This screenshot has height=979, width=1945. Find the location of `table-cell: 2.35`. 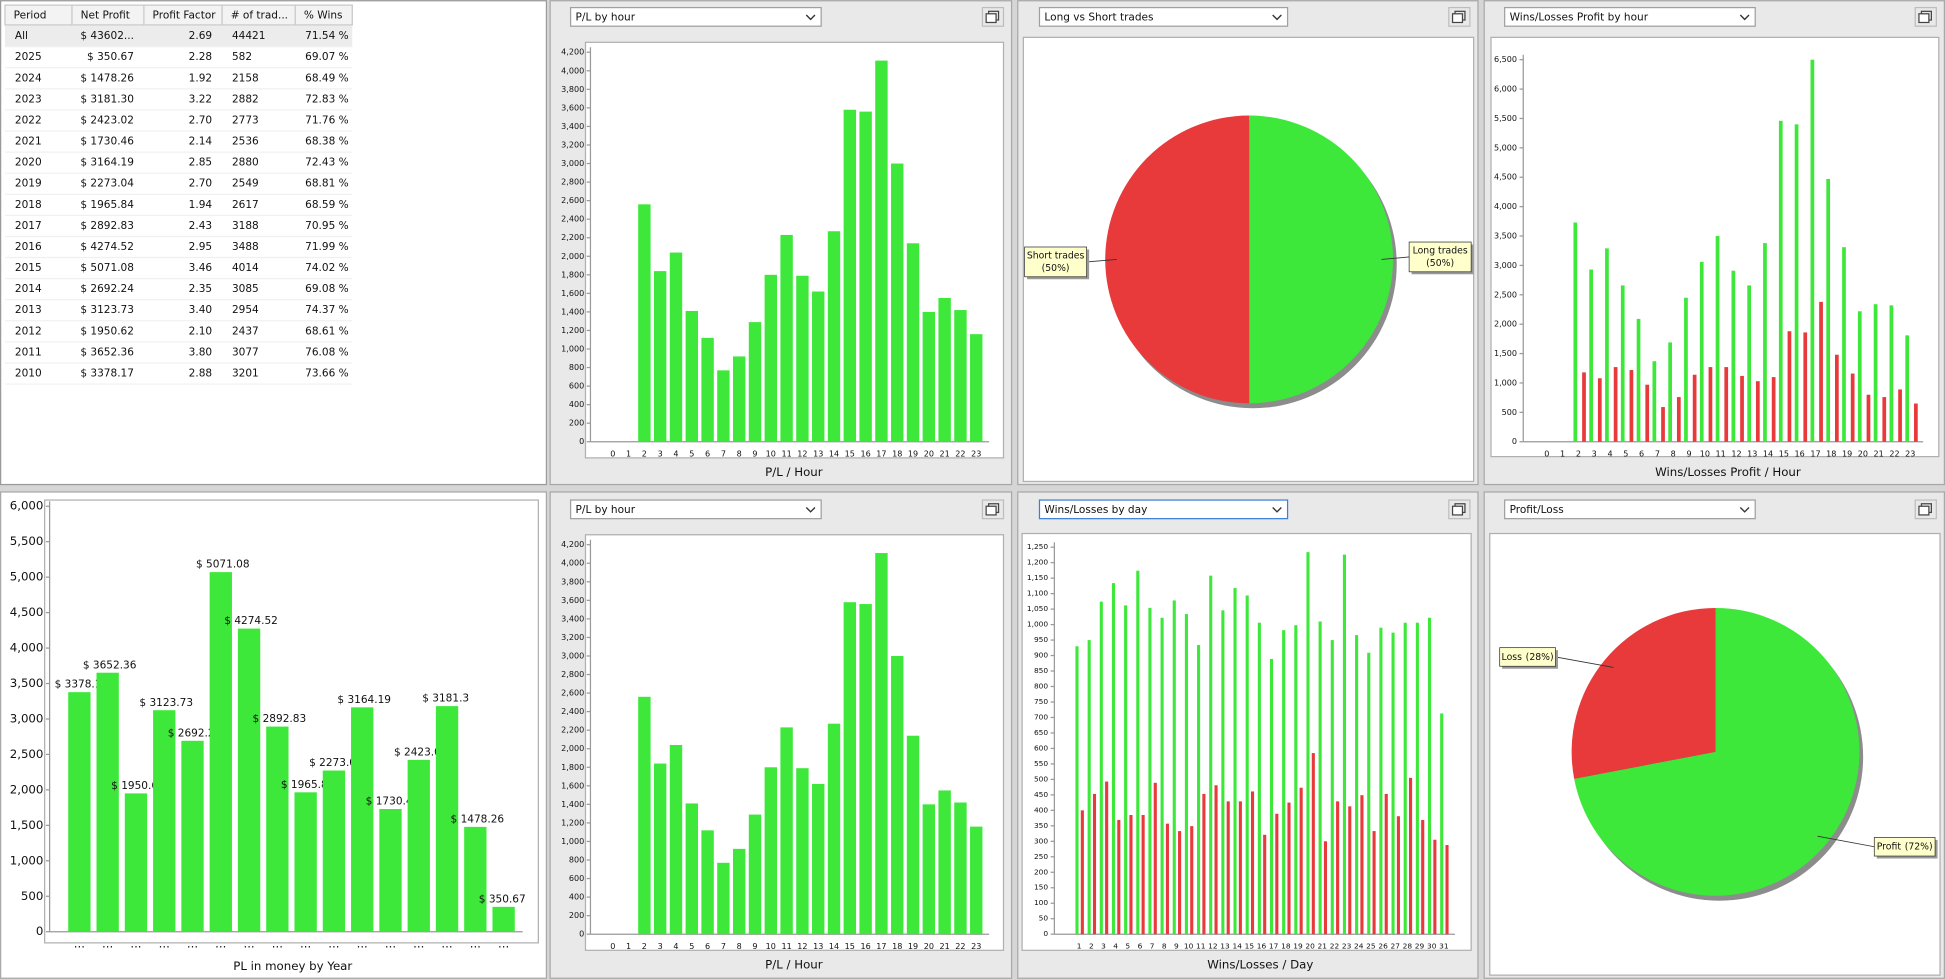

table-cell: 2.35 is located at coordinates (200, 289).